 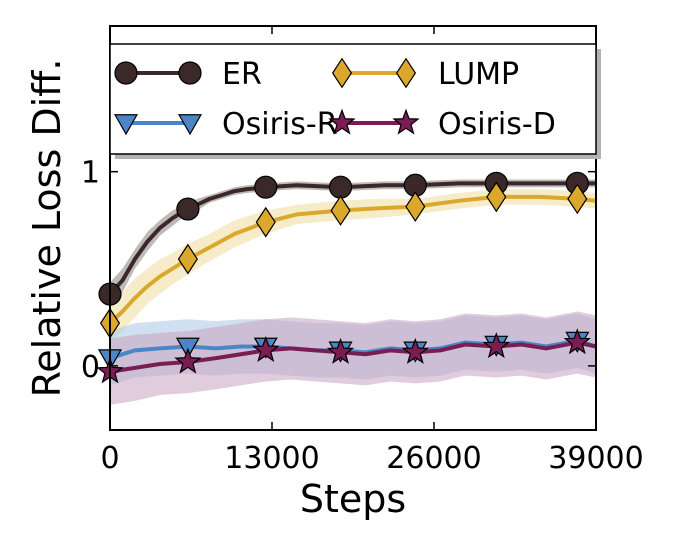 I want to click on legend-label: Osiris-R, so click(x=280, y=124).